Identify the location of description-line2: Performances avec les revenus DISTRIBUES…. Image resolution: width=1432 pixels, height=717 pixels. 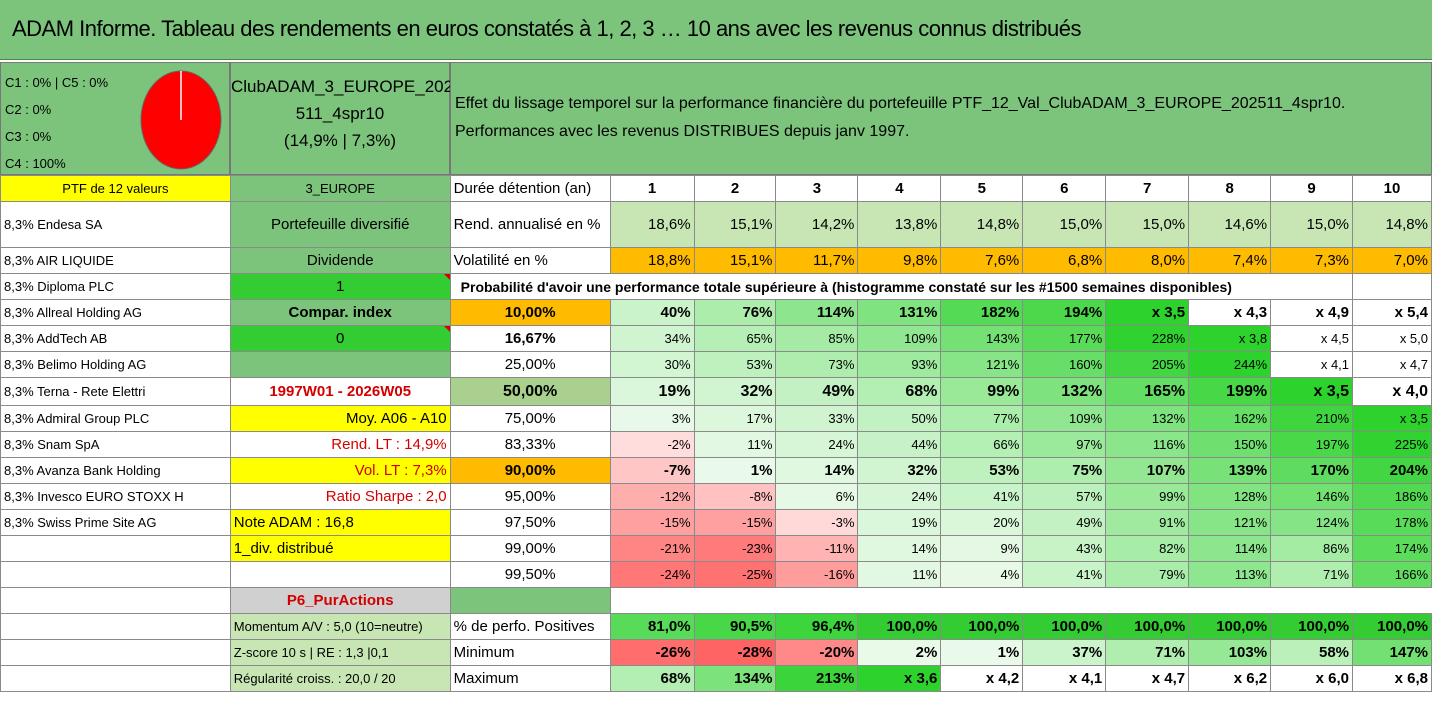
(682, 131).